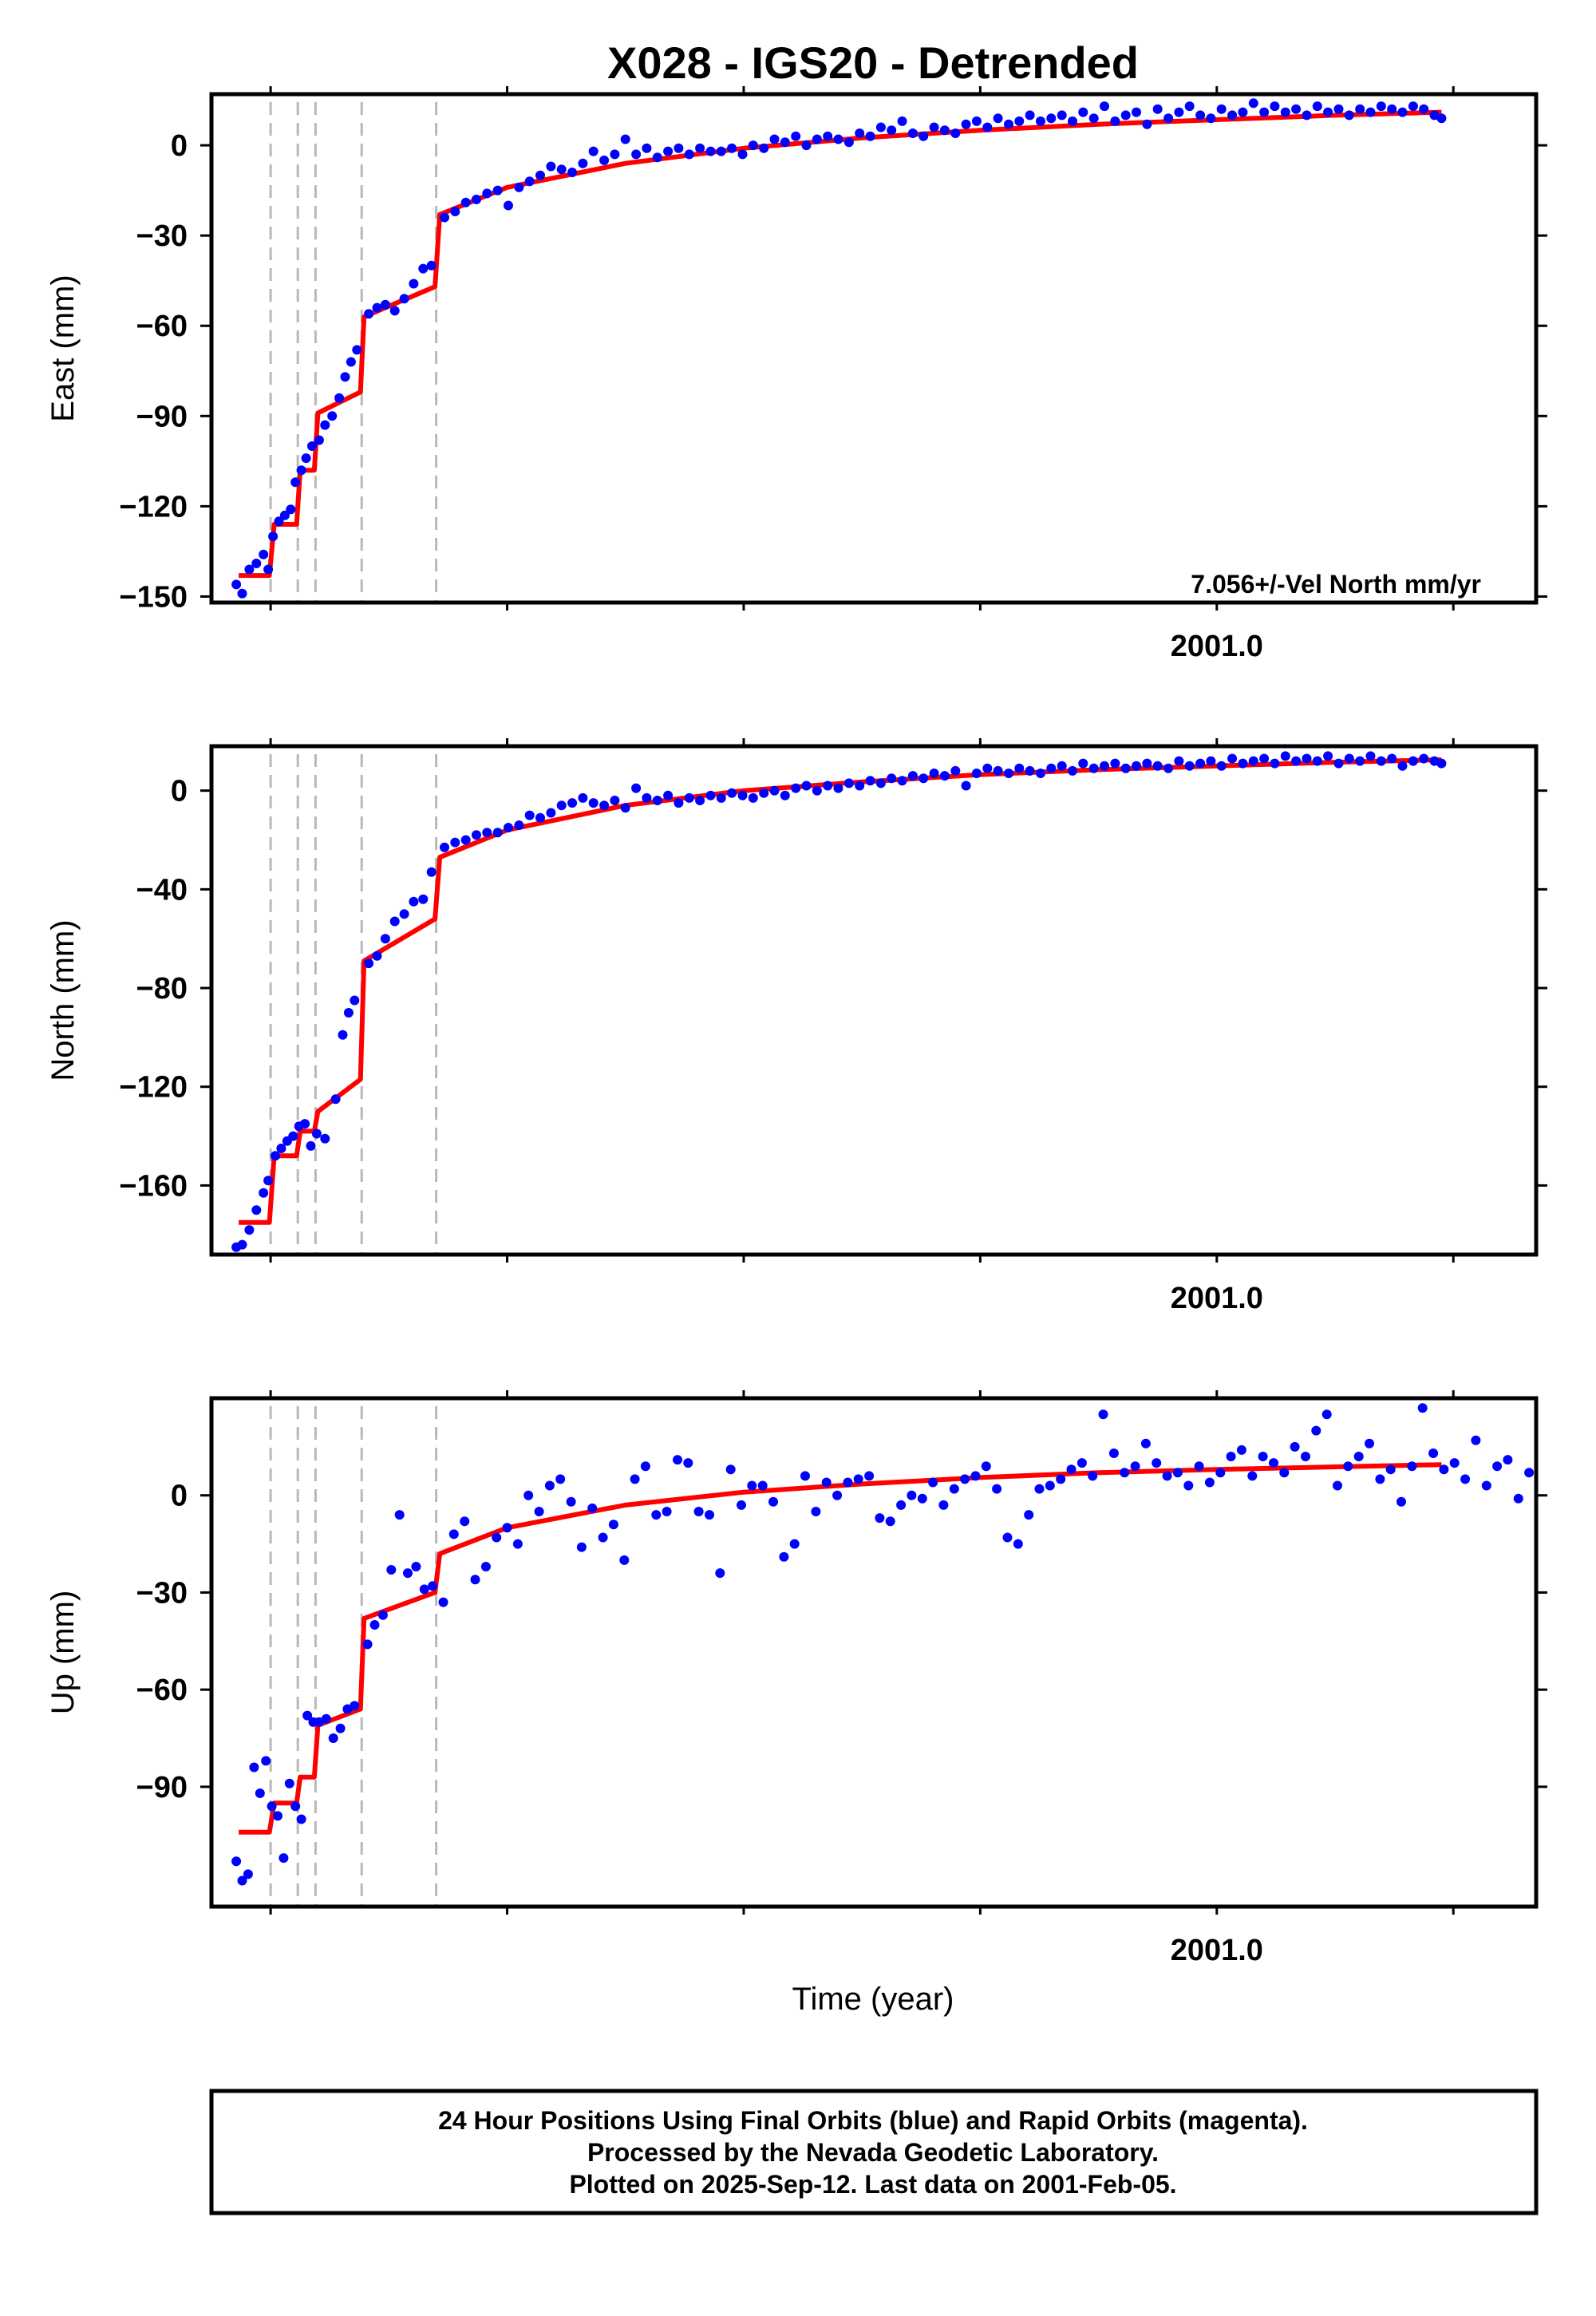 This screenshot has width=1596, height=2316. What do you see at coordinates (1217, 1950) in the screenshot?
I see `x-tick-label: 2001.0` at bounding box center [1217, 1950].